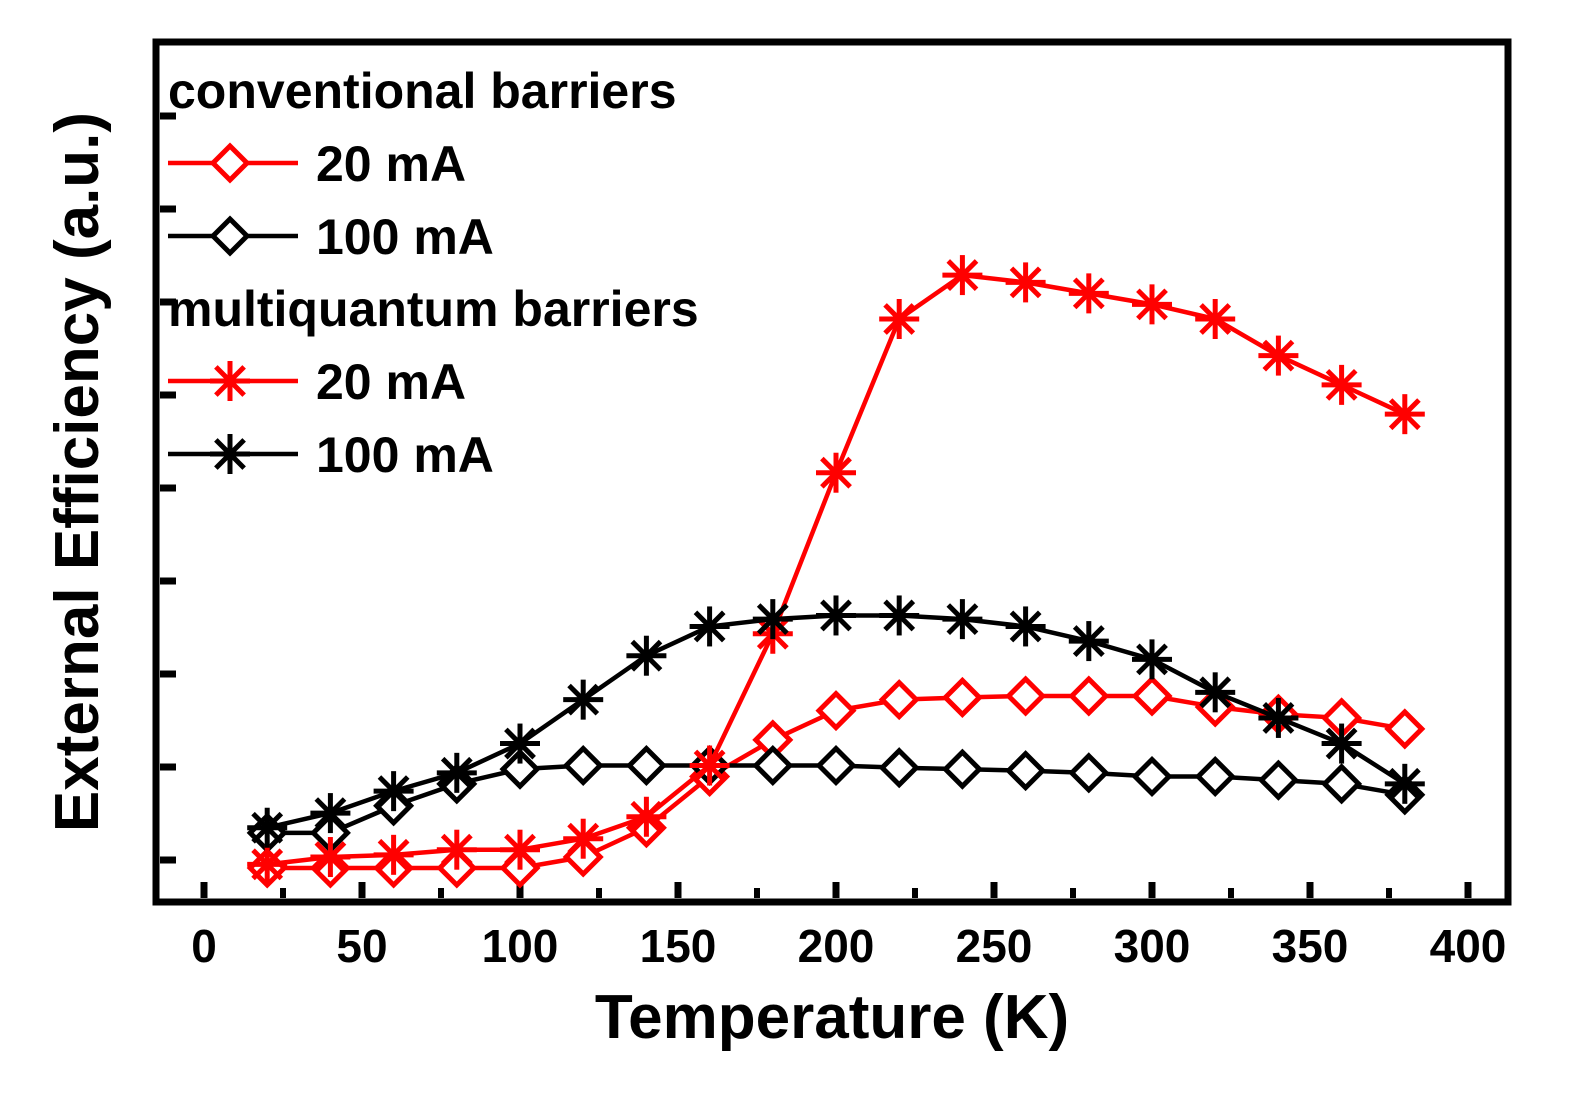 This screenshot has height=1110, width=1590. Describe the element at coordinates (422, 91) in the screenshot. I see `legend-group-heading: conventional barriers` at that location.